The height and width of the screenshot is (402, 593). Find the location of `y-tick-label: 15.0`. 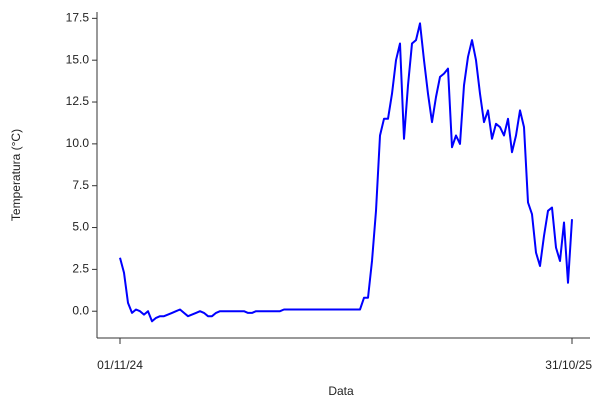

y-tick-label: 15.0 is located at coordinates (78, 59).